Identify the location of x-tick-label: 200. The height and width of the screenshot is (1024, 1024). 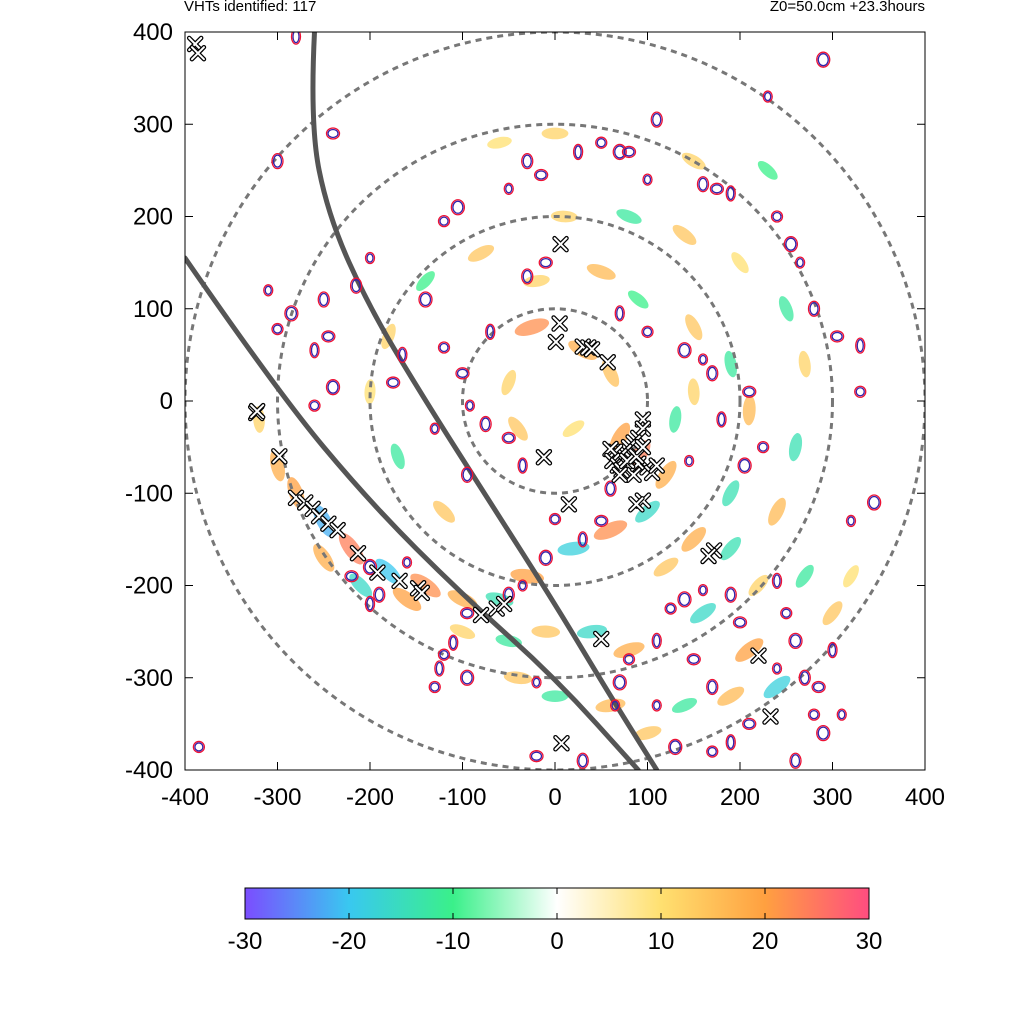
(740, 797).